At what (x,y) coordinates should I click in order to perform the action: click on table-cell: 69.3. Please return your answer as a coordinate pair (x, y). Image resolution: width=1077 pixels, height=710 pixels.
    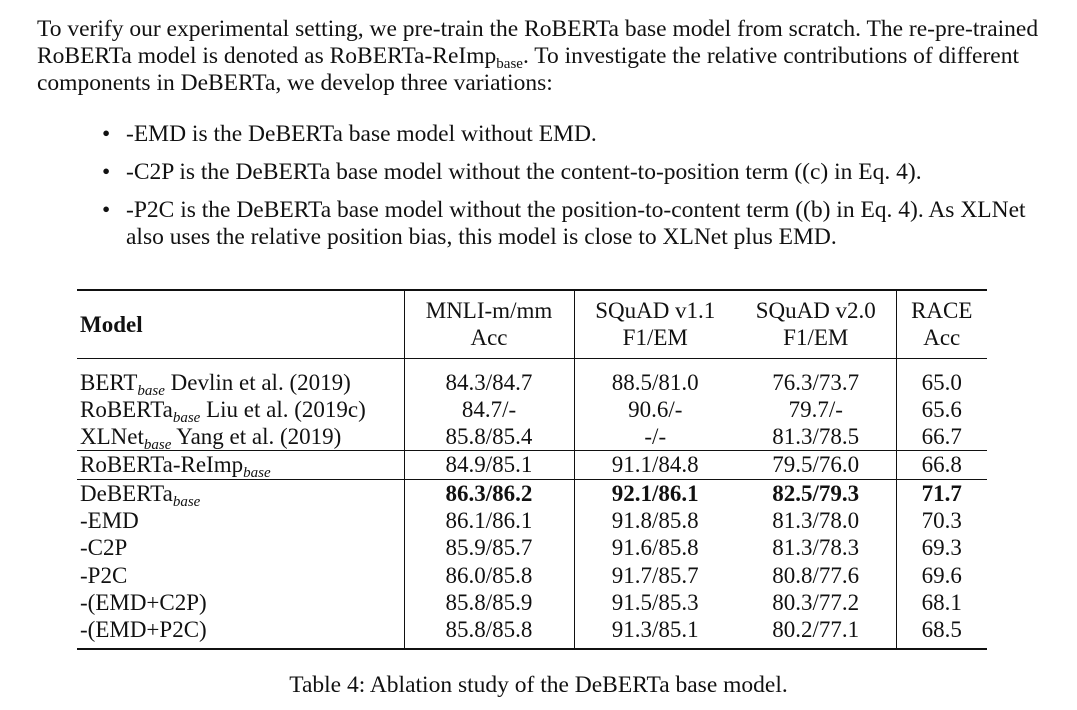
    Looking at the image, I should click on (941, 548).